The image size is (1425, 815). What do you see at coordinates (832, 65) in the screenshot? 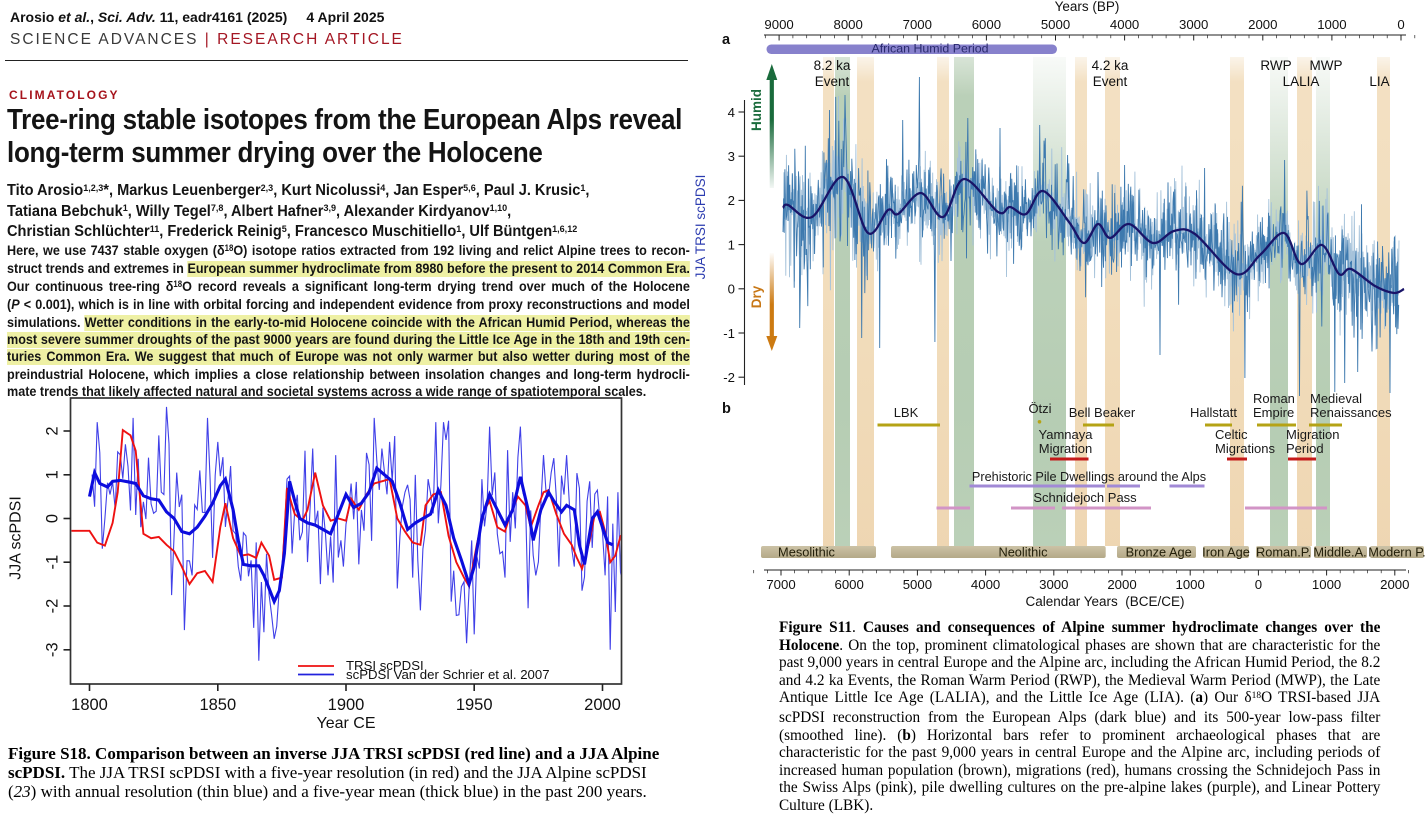
I see `svg-text: 8.2 ka` at bounding box center [832, 65].